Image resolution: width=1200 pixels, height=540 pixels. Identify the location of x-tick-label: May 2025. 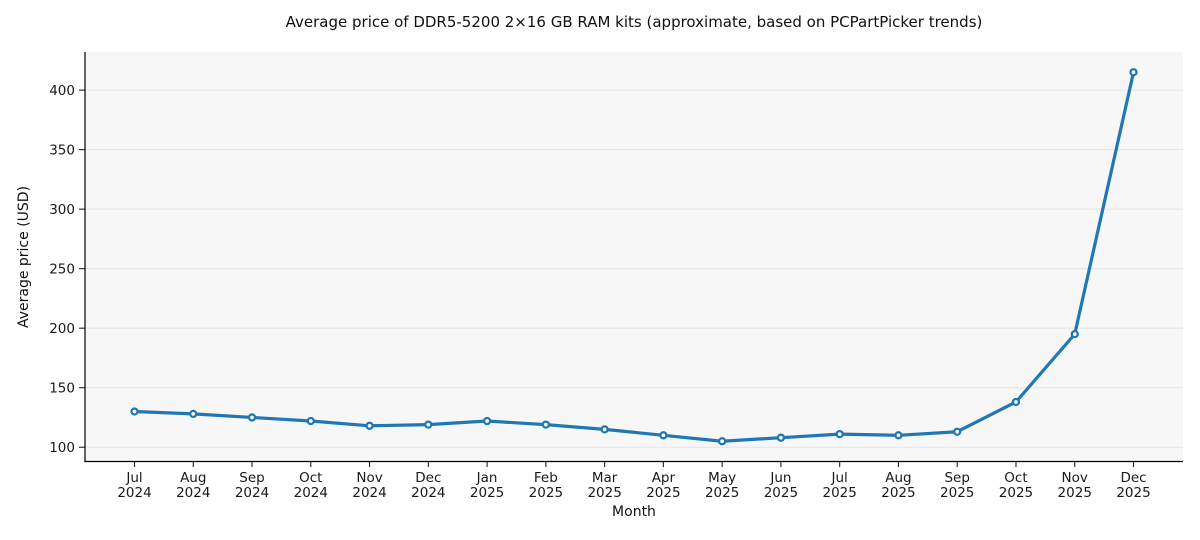
(722, 485).